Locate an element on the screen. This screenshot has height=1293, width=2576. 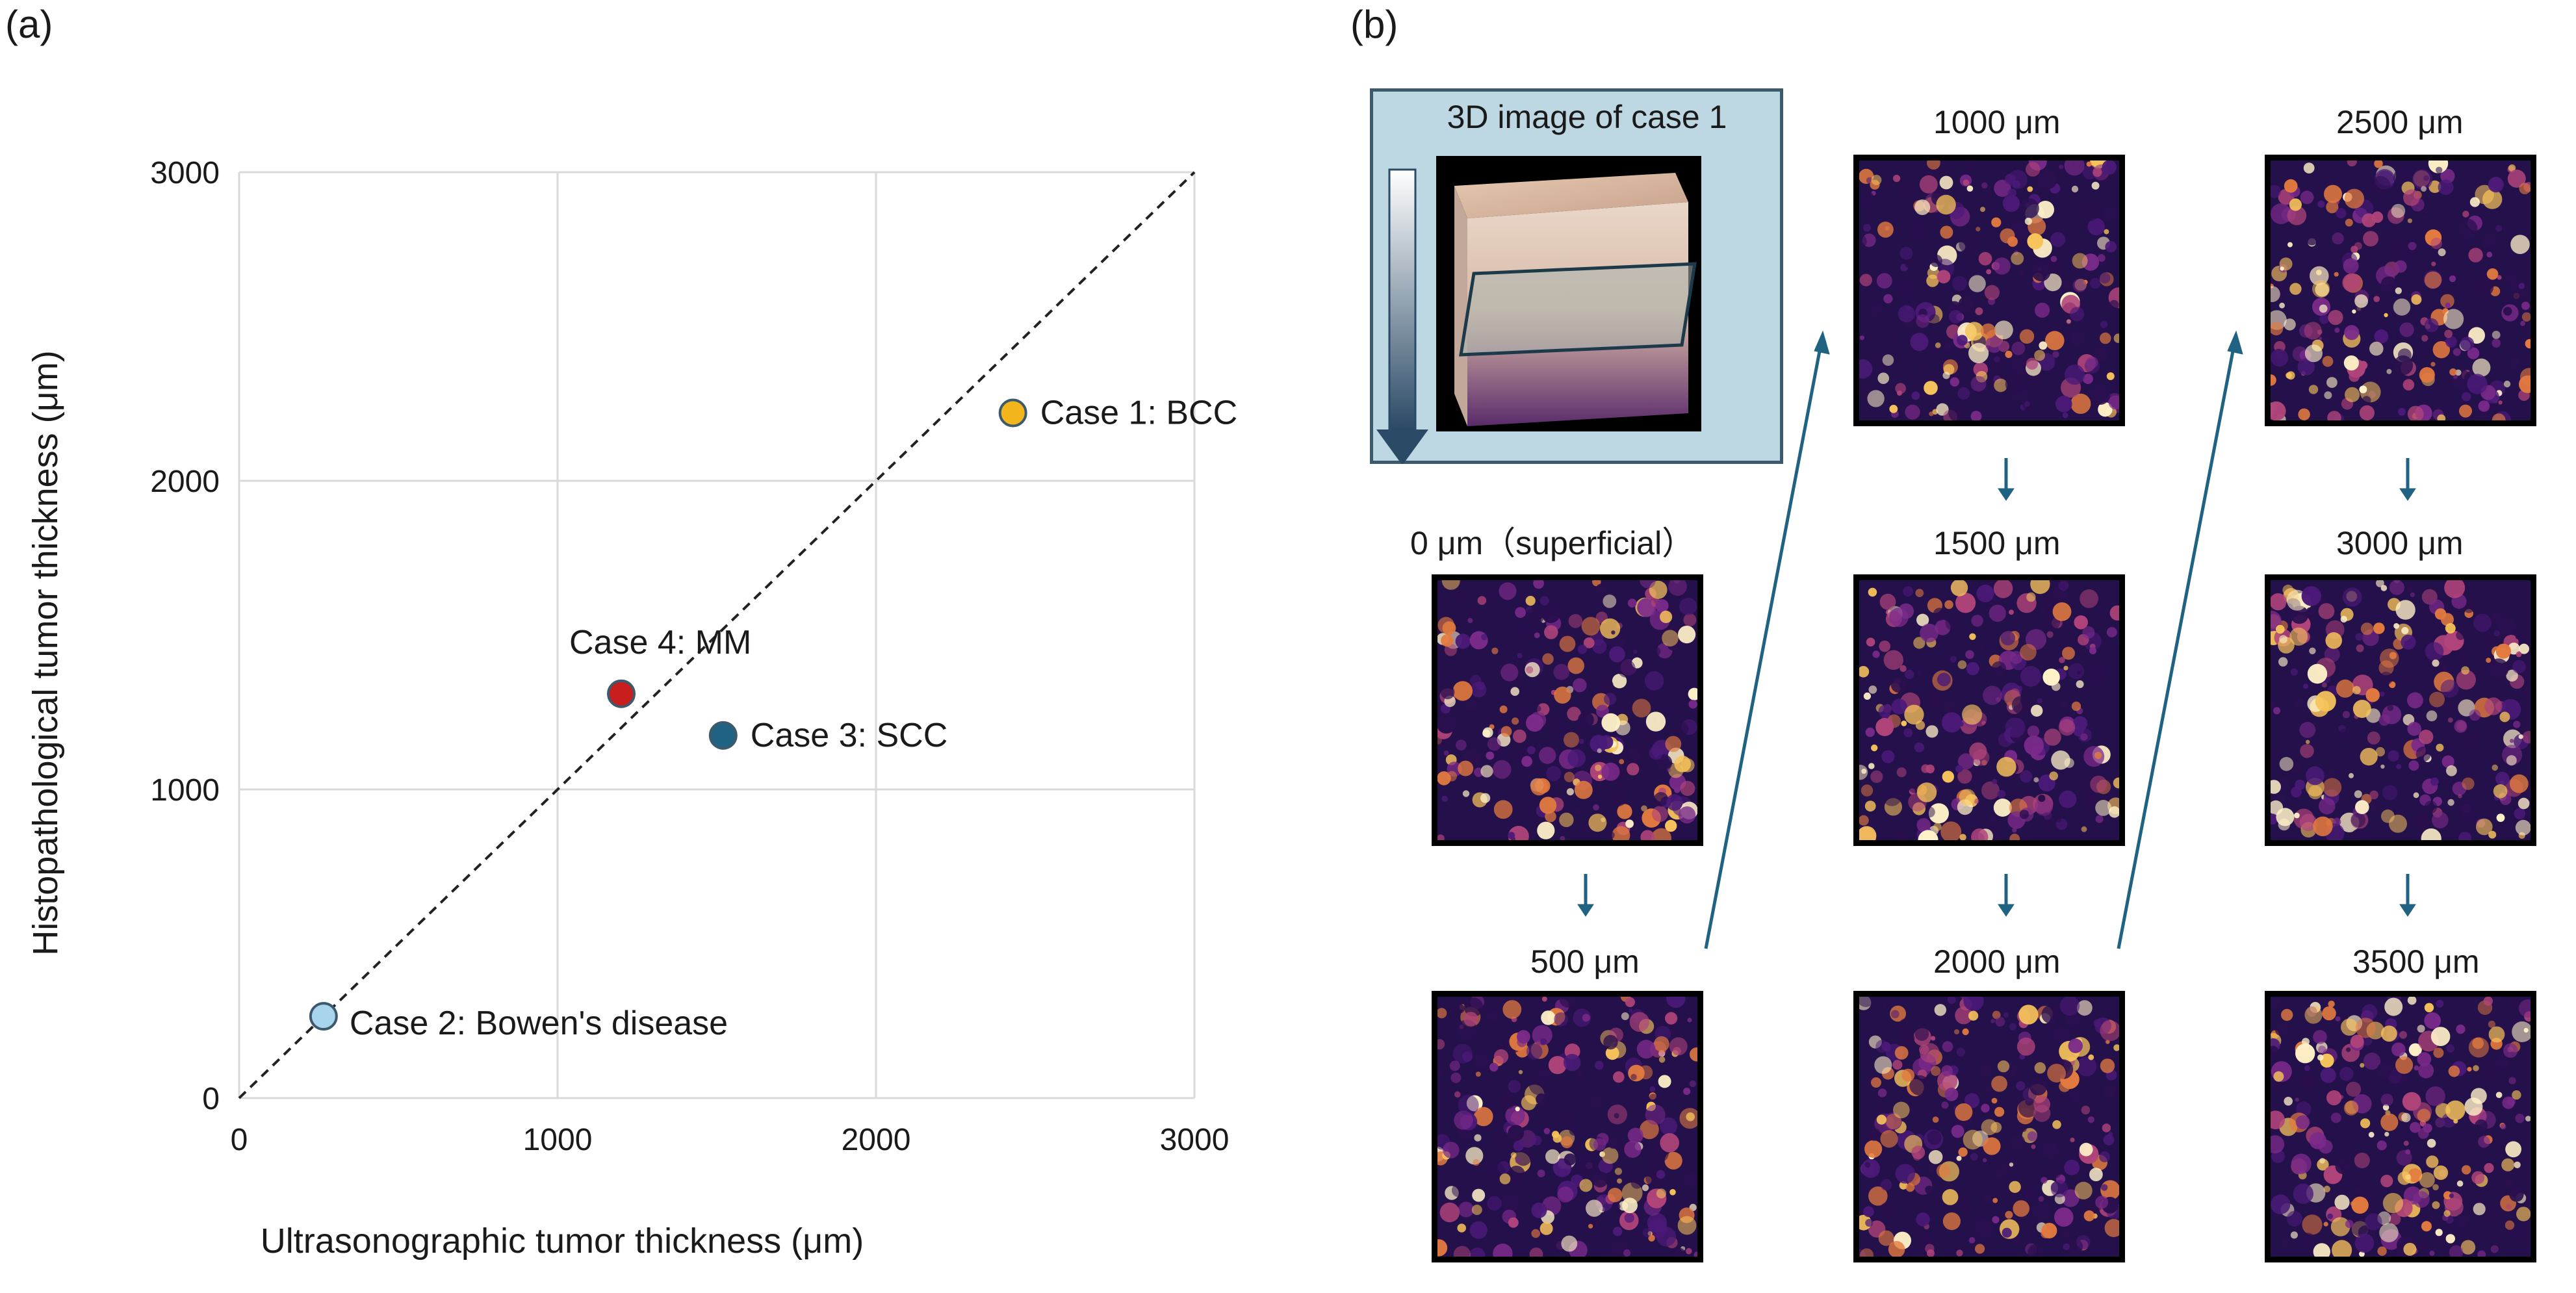
x-tick-label-0: 0 is located at coordinates (240, 1140).